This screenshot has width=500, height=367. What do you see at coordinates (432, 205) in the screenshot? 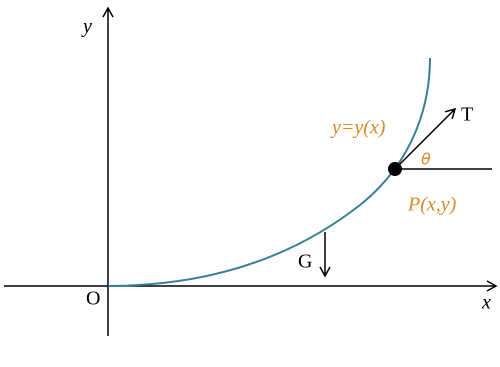
I see `point-label: P(x,y)` at bounding box center [432, 205].